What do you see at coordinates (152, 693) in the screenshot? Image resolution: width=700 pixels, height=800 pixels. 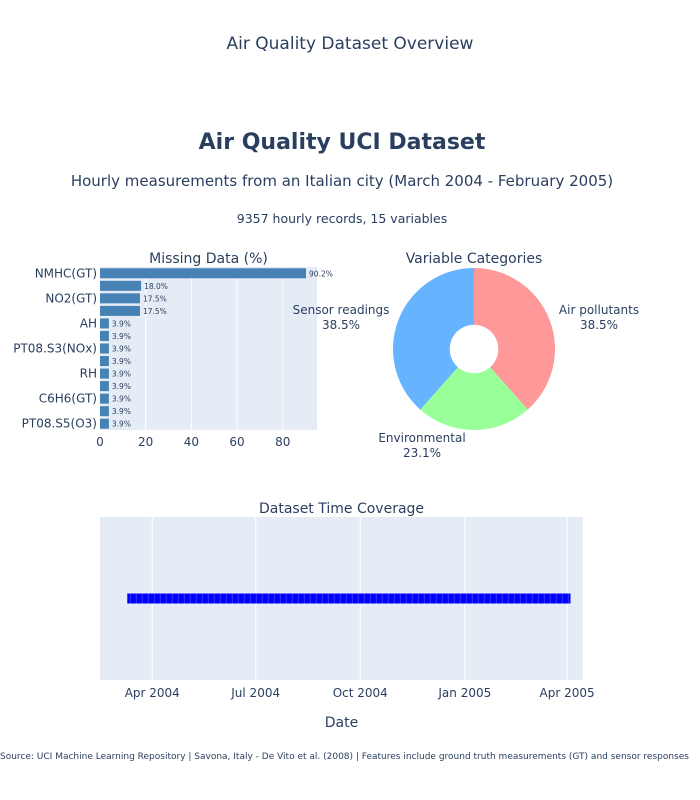 I see `time-x-tick-label: Apr 2004` at bounding box center [152, 693].